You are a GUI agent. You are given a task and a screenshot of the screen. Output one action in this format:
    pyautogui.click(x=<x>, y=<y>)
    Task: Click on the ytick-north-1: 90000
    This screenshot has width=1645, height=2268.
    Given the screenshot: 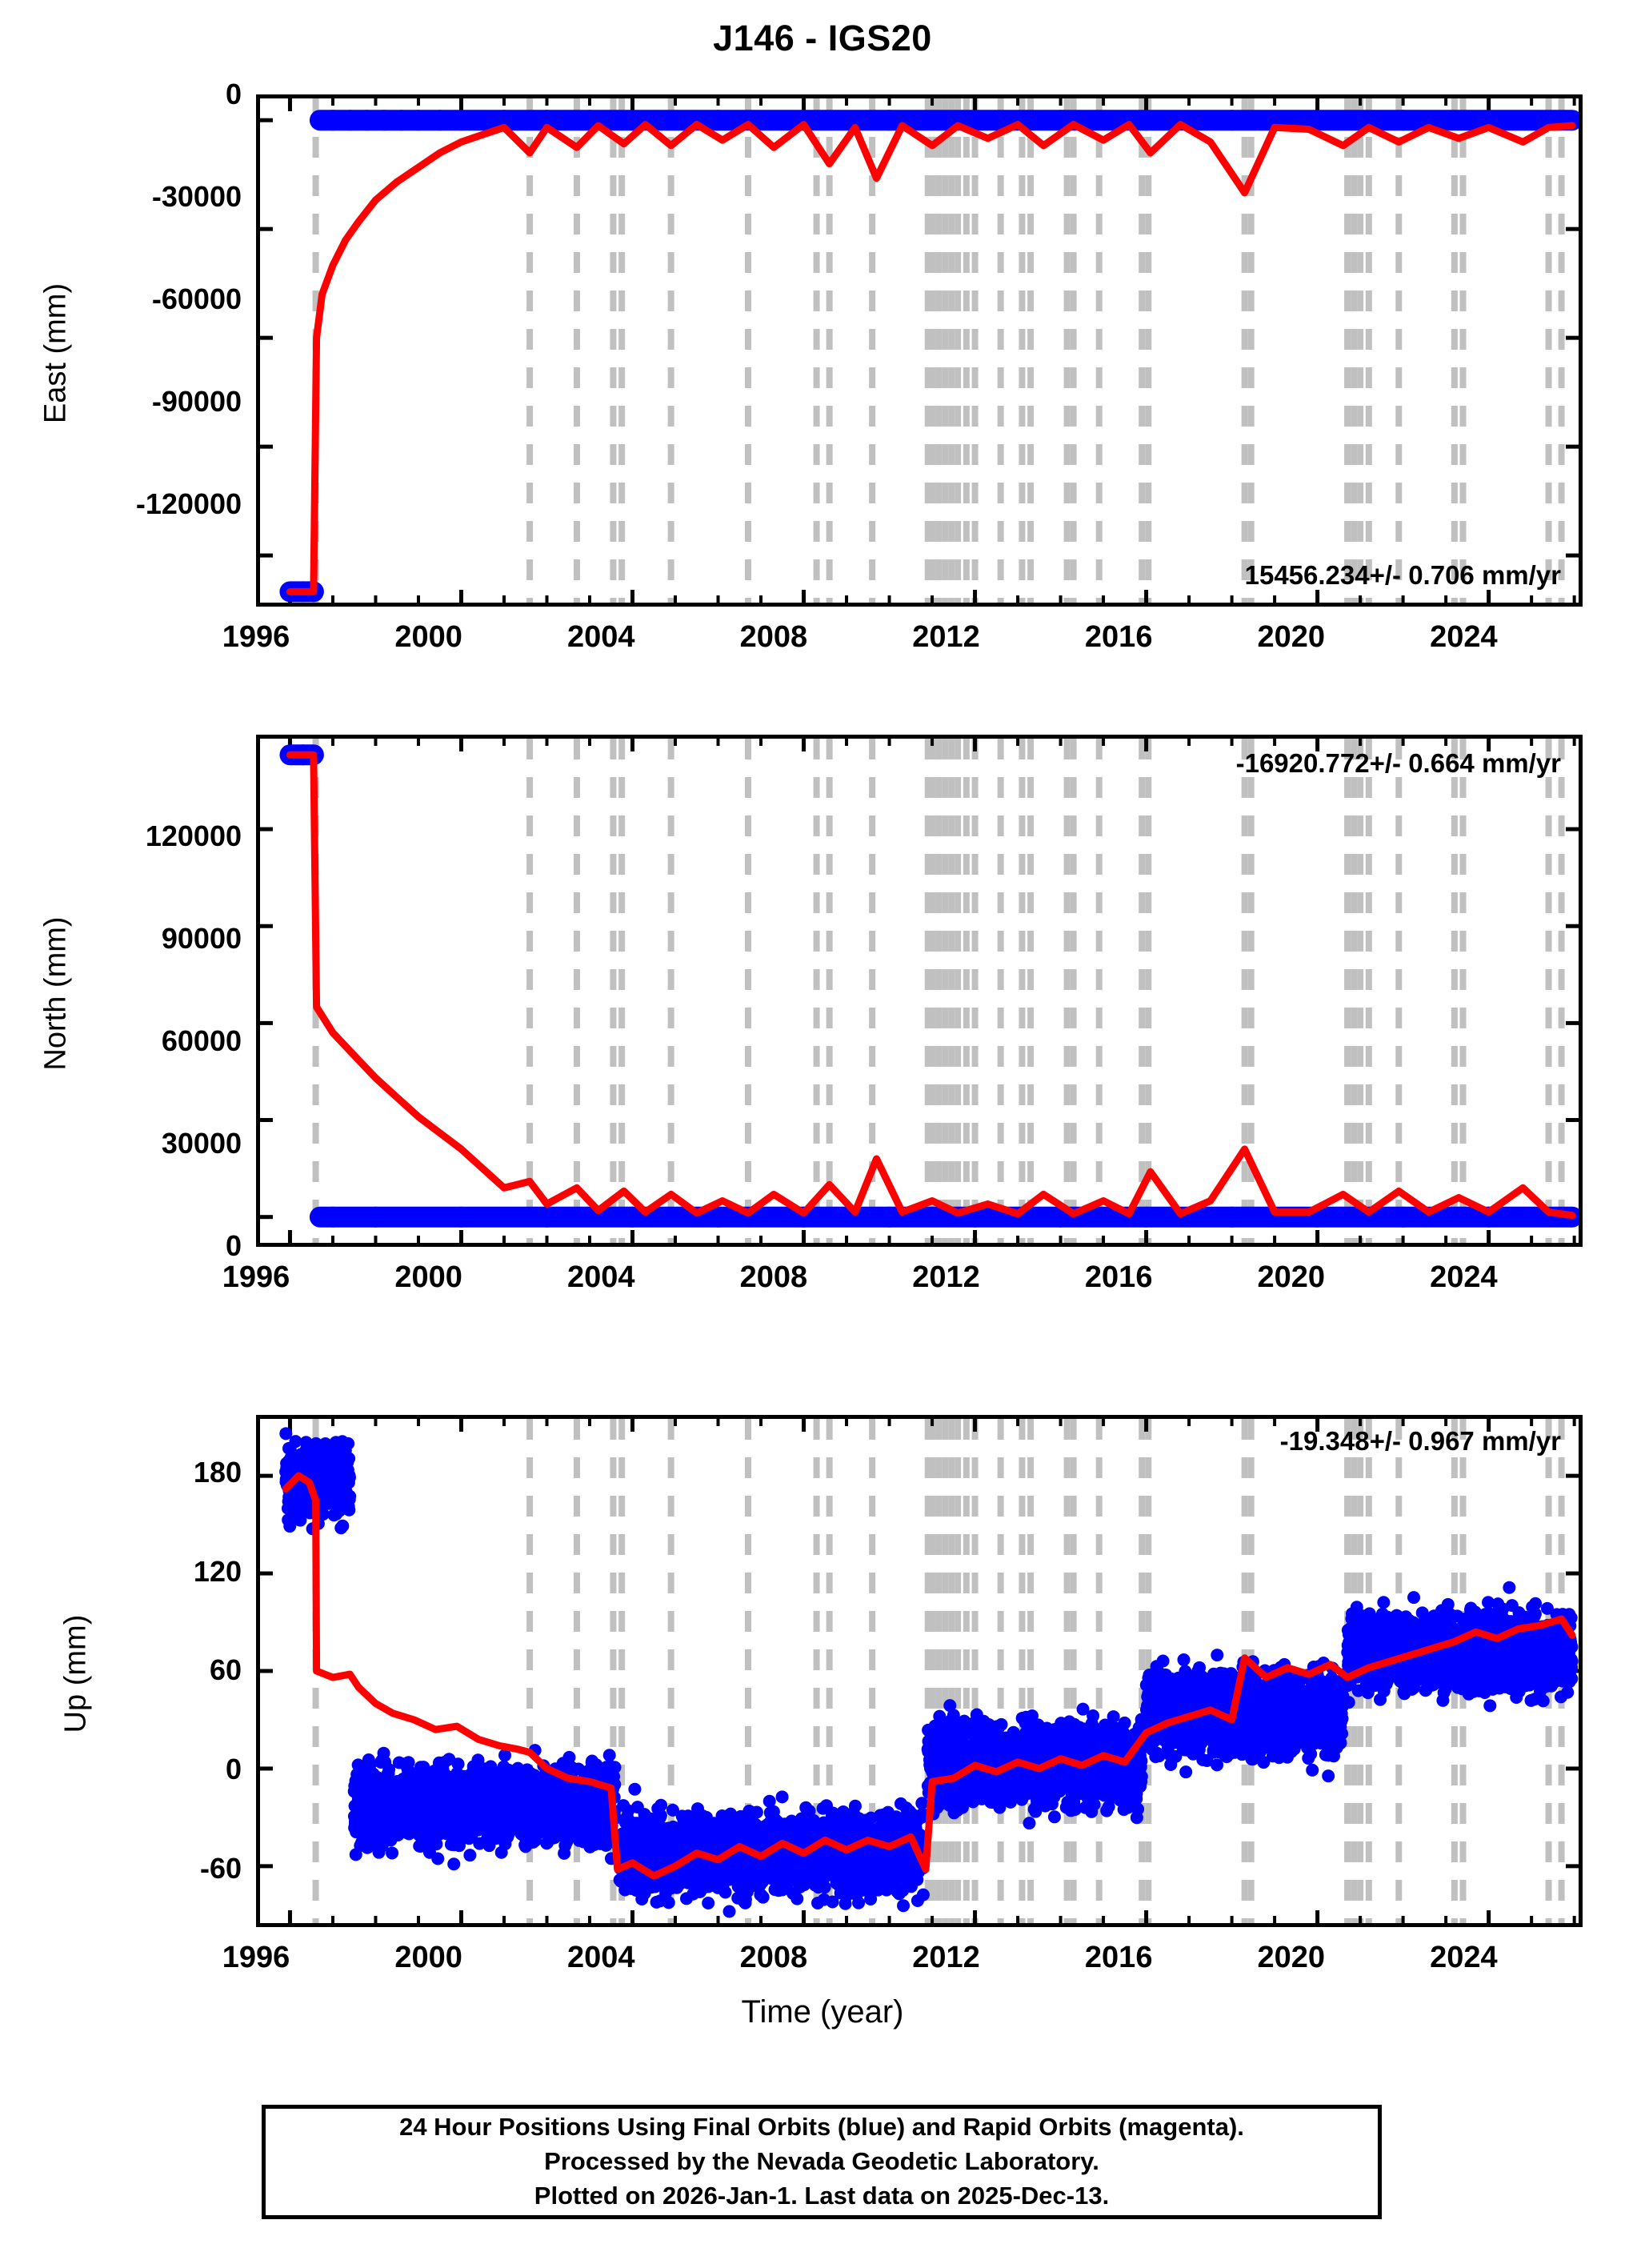 What is the action you would take?
    pyautogui.click(x=201, y=938)
    